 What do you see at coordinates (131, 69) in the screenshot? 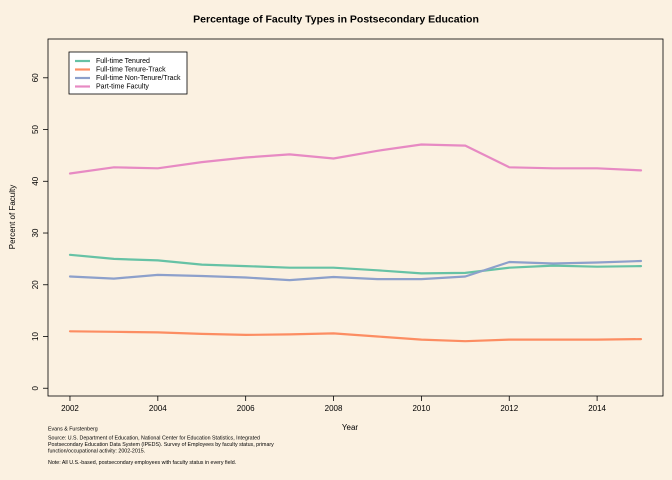
I see `legend-label: Full-time Tenure-Track` at bounding box center [131, 69].